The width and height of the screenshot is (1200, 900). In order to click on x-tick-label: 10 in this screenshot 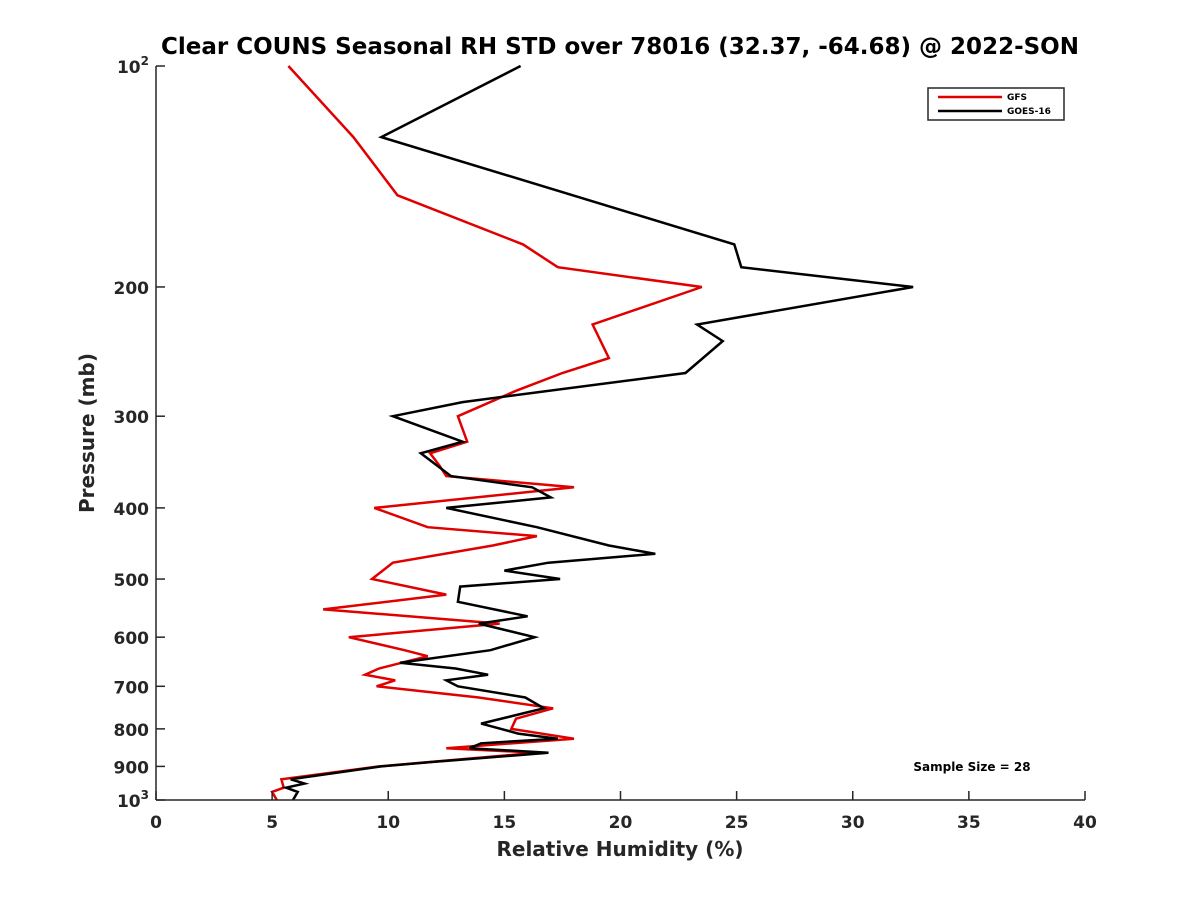, I will do `click(388, 823)`.